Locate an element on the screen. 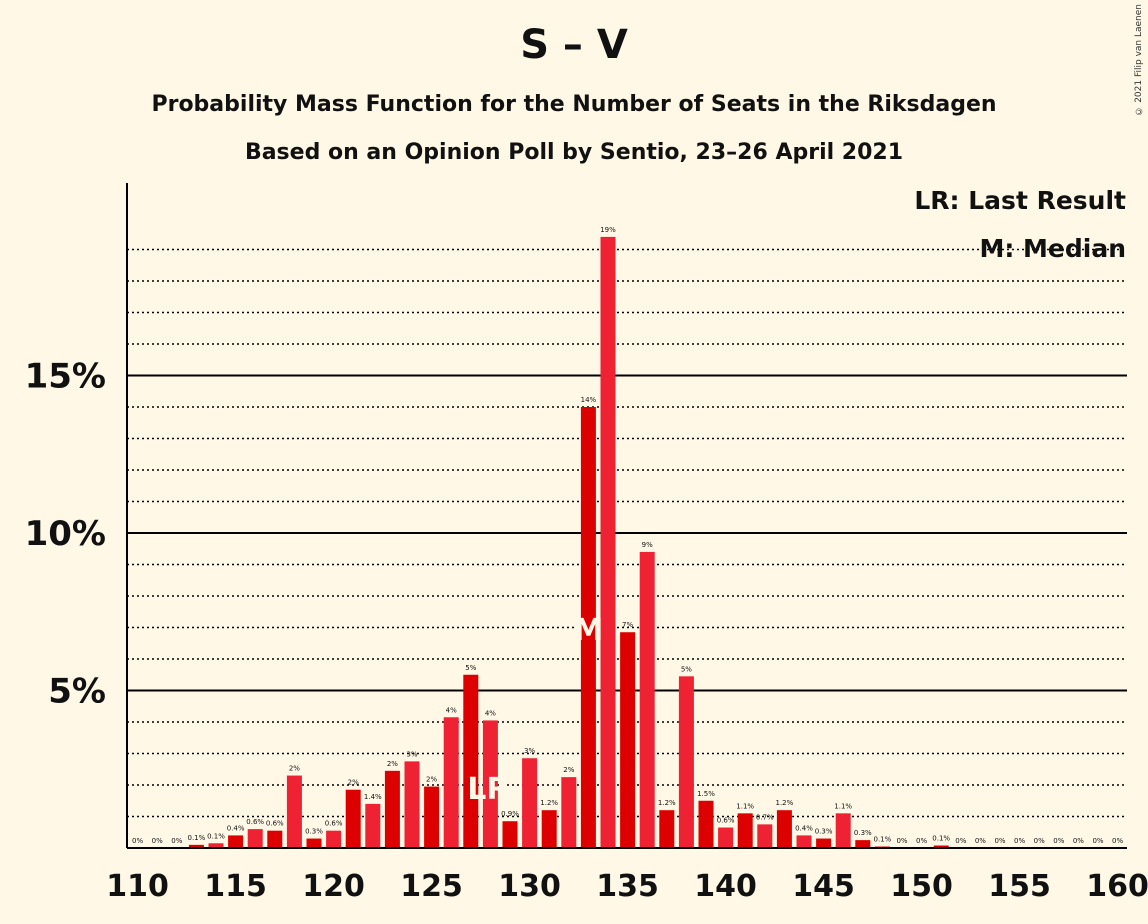 This screenshot has height=924, width=1148. x-tick-135: 135 is located at coordinates (627, 886).